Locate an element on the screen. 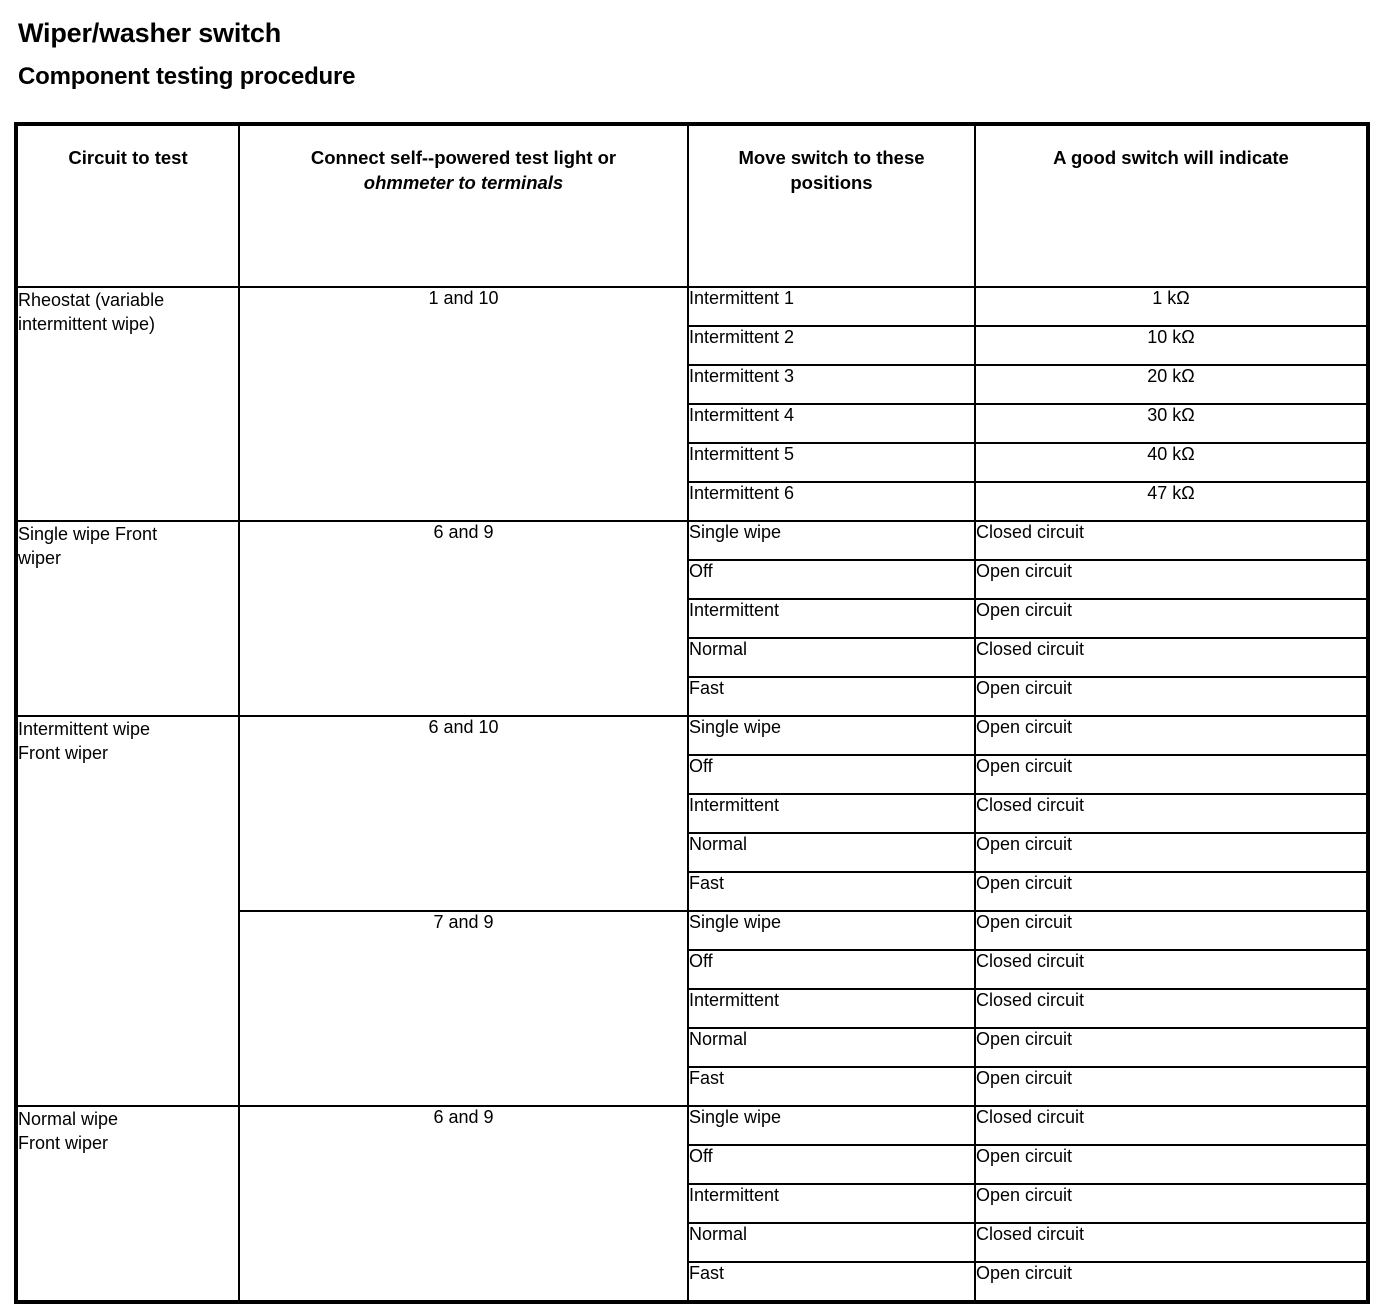 This screenshot has width=1380, height=1304. indication-cell: 1 kΩ is located at coordinates (1171, 306).